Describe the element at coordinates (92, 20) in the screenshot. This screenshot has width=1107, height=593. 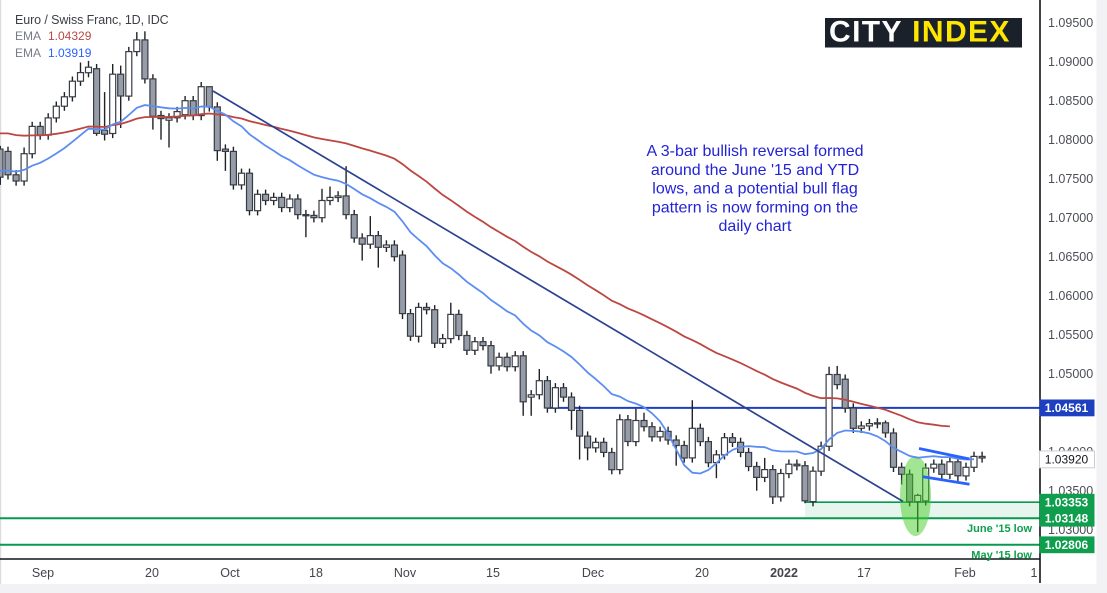
I see `svg-text: Euro / Swiss Franc, 1D, IDC` at that location.